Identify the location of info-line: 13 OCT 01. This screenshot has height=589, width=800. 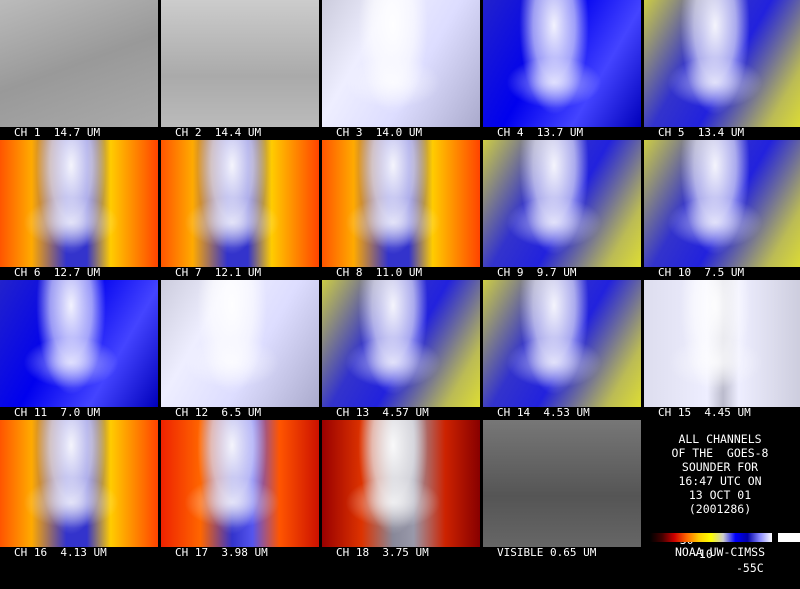
(720, 495).